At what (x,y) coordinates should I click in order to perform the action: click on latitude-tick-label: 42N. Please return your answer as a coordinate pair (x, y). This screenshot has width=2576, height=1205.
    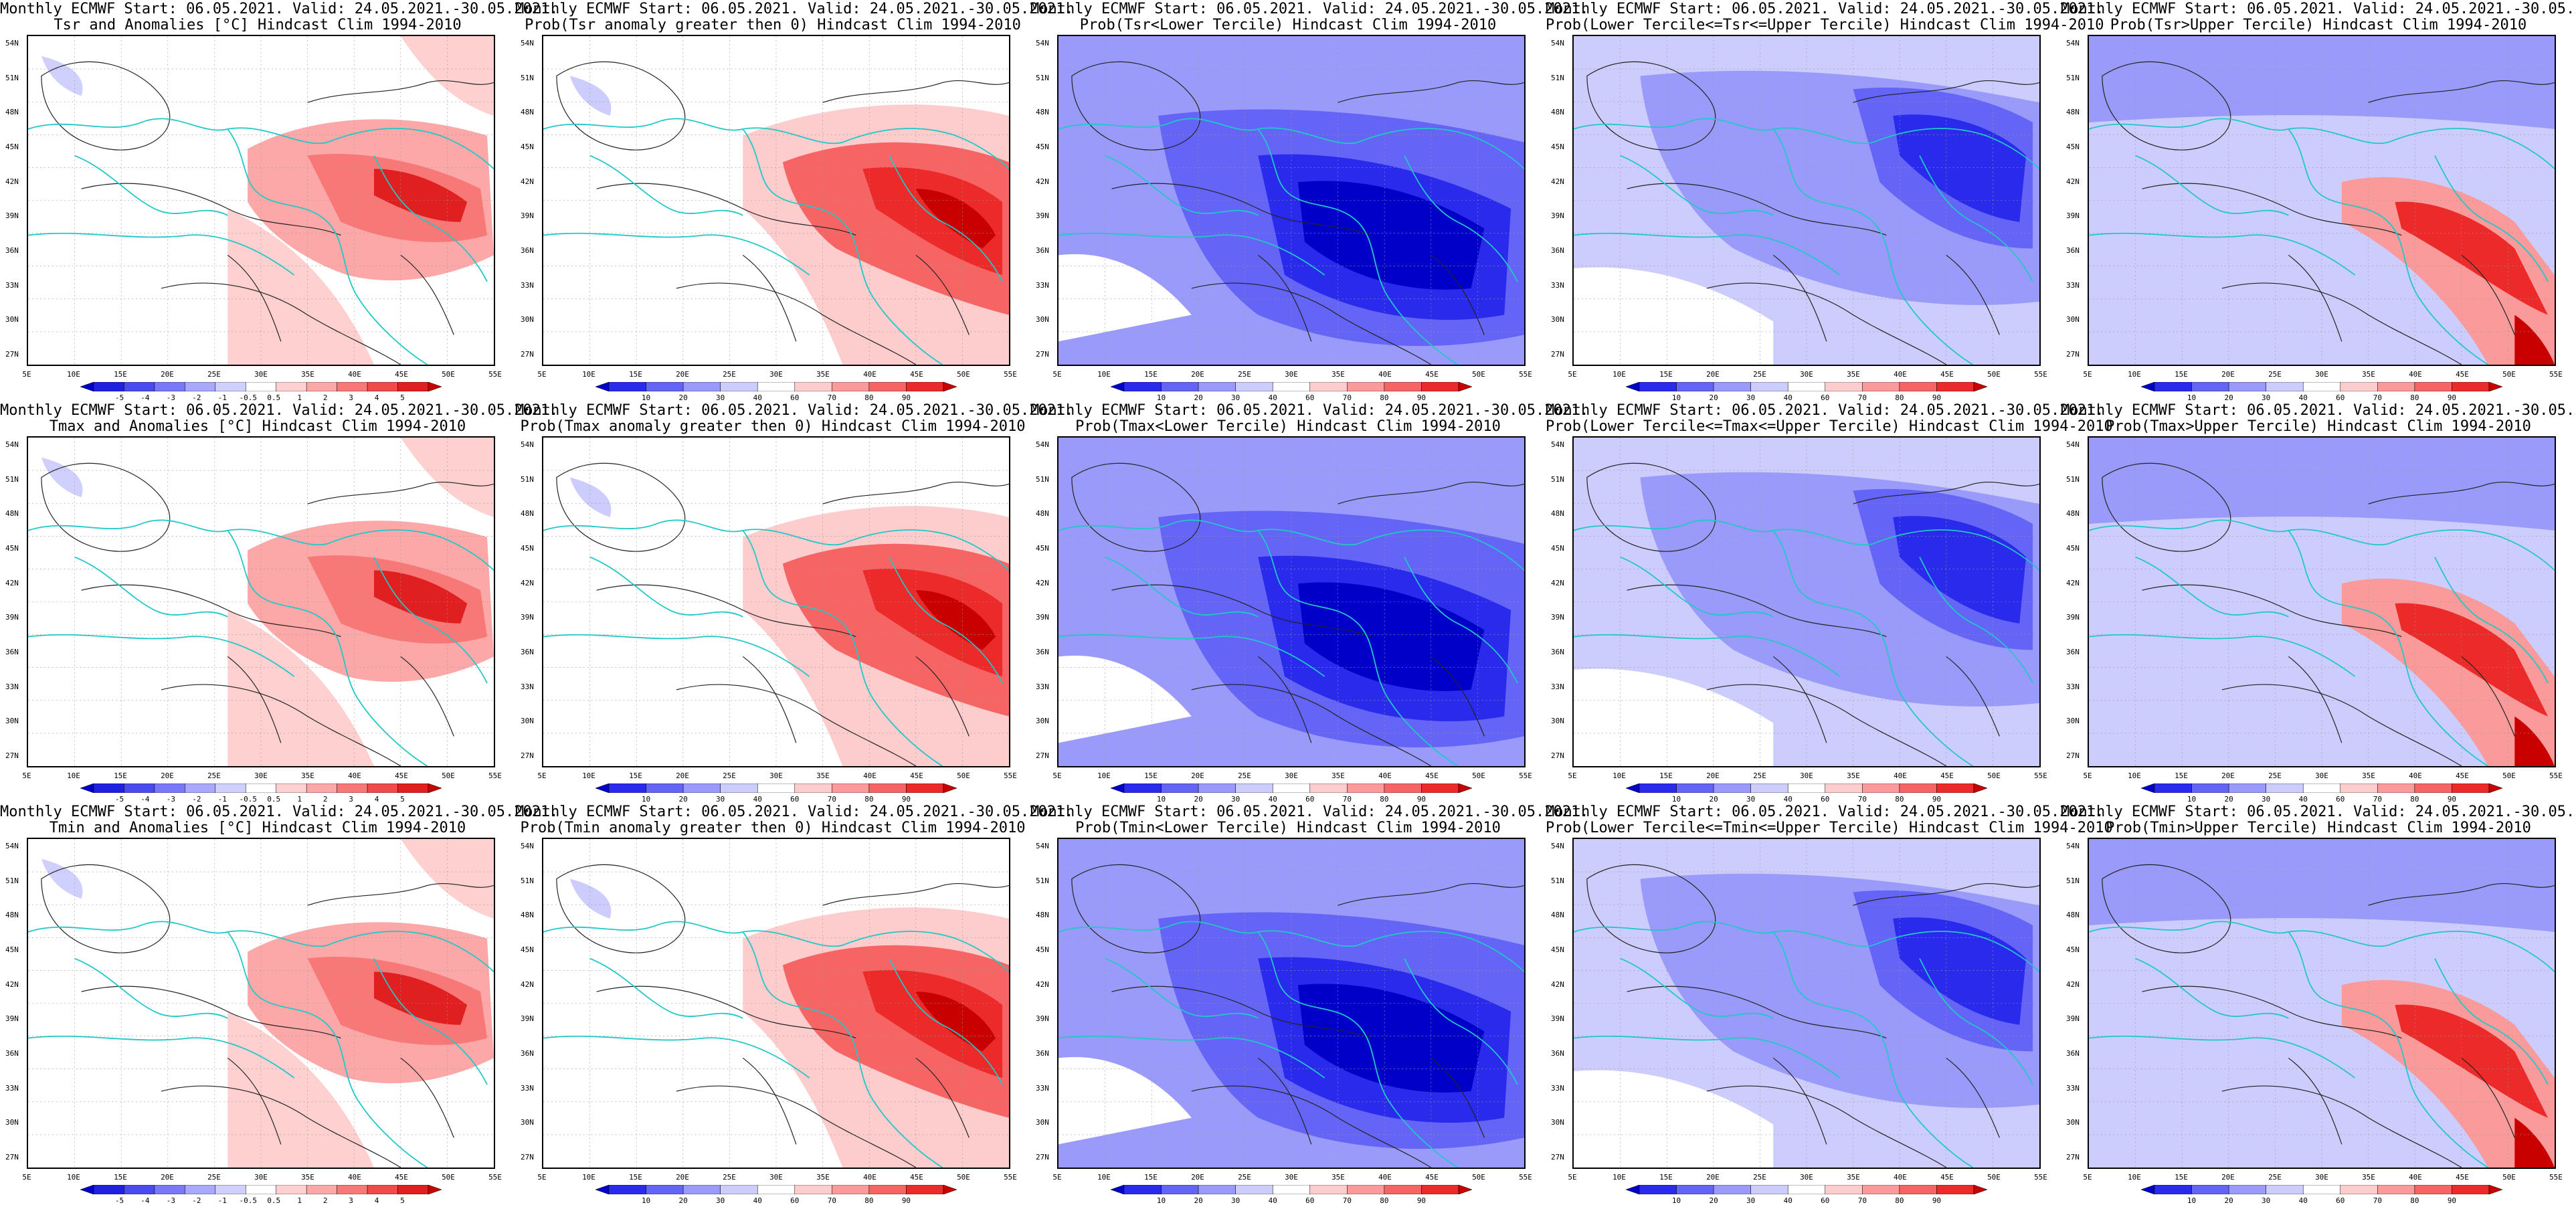
    Looking at the image, I should click on (1557, 984).